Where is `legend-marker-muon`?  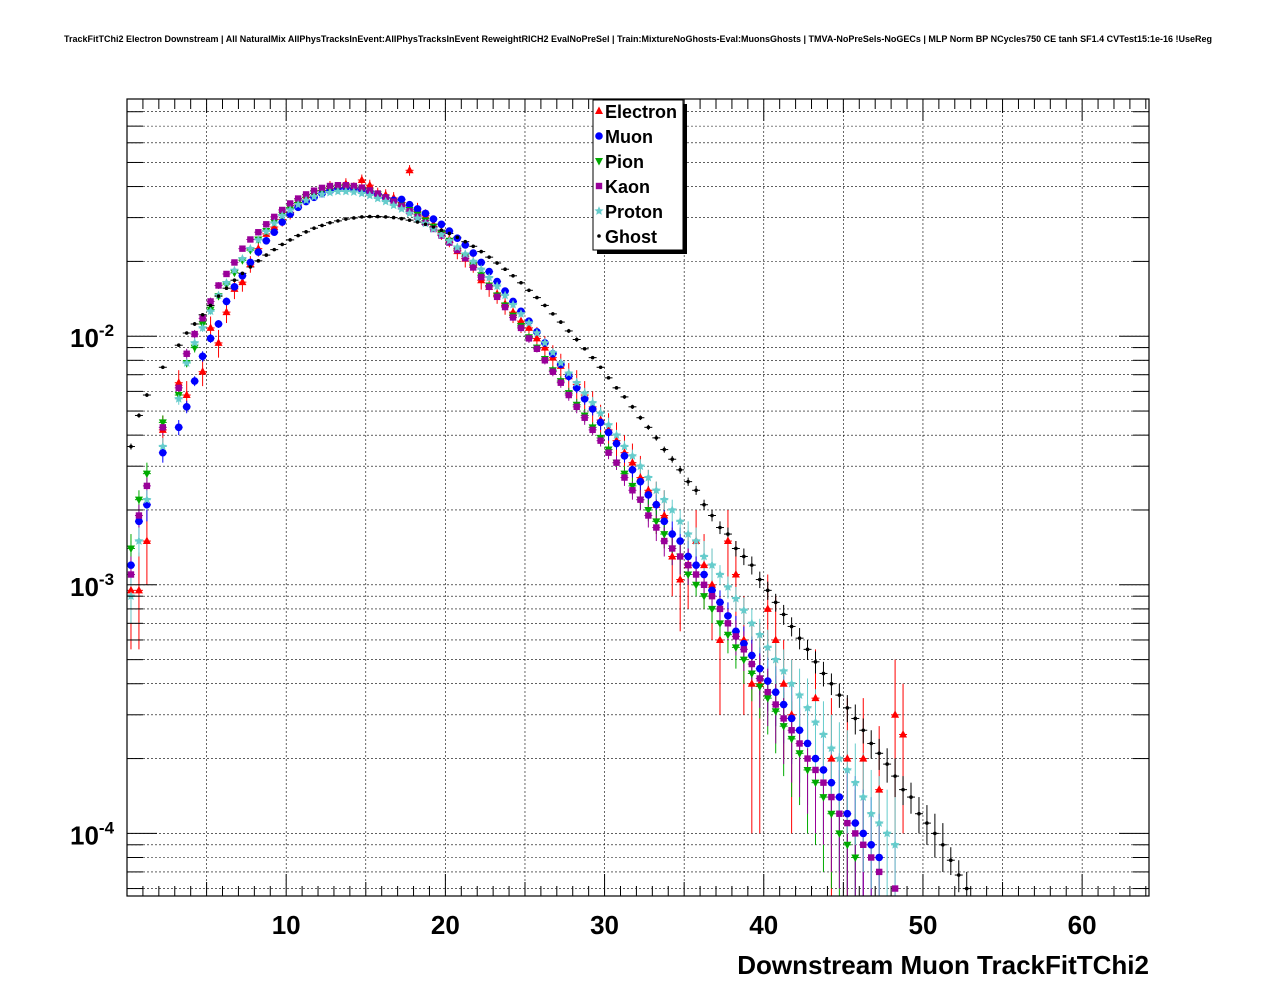
legend-marker-muon is located at coordinates (599, 136).